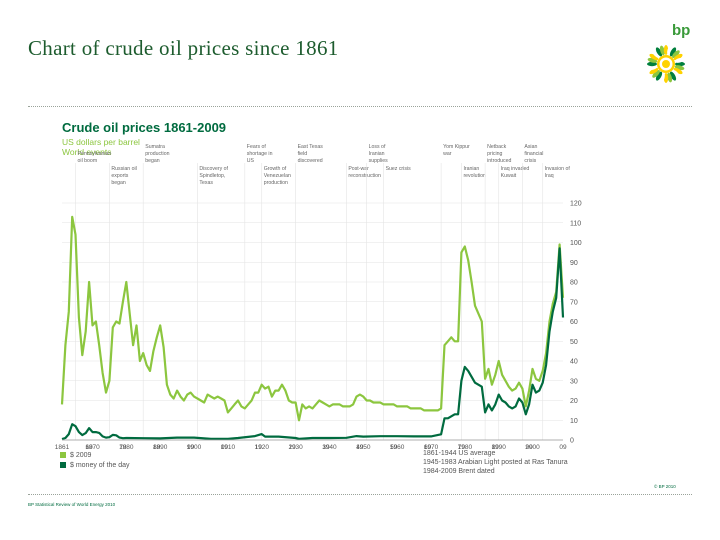 The image size is (720, 540). Describe the element at coordinates (259, 447) in the screenshot. I see `x-tick-label: 19` at that location.